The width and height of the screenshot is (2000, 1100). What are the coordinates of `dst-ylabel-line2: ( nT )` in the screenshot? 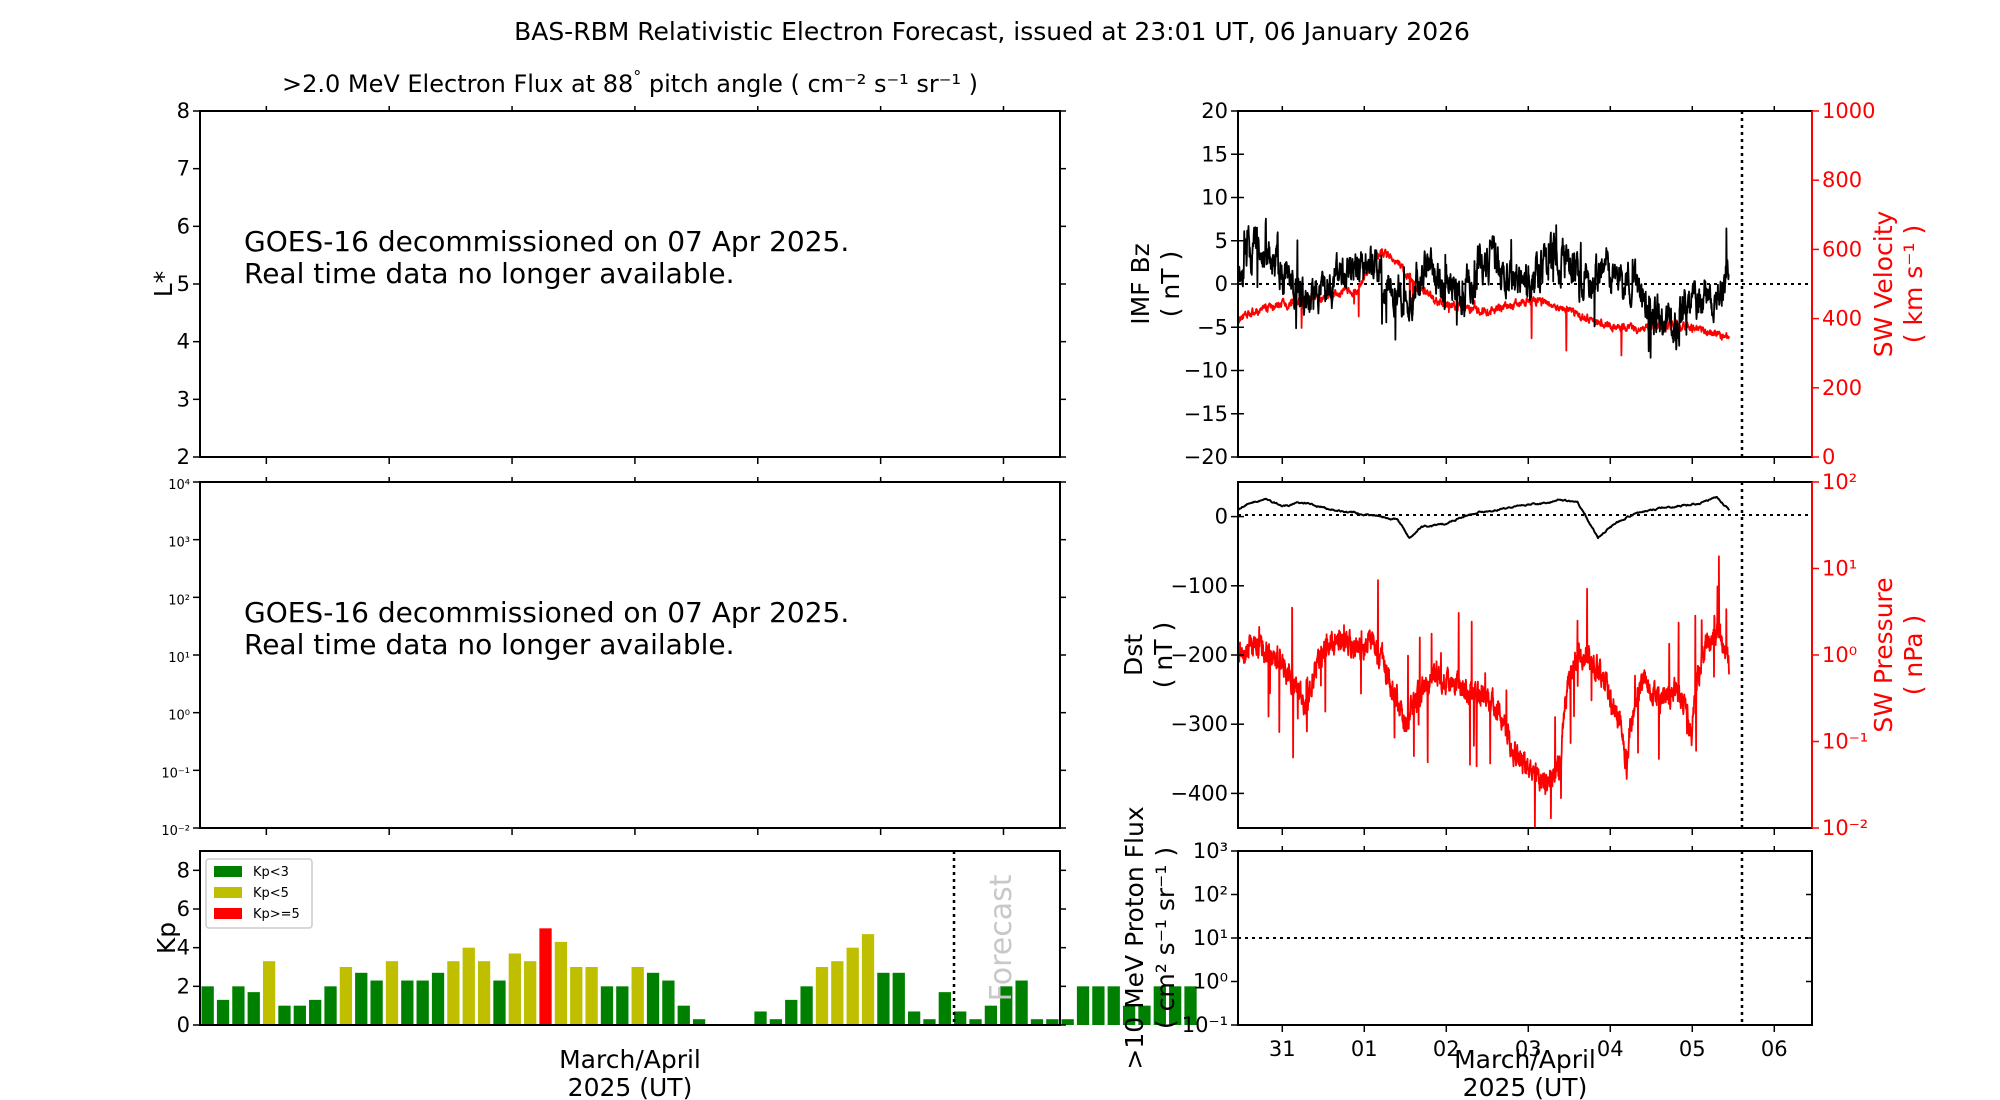 It's located at (1163, 655).